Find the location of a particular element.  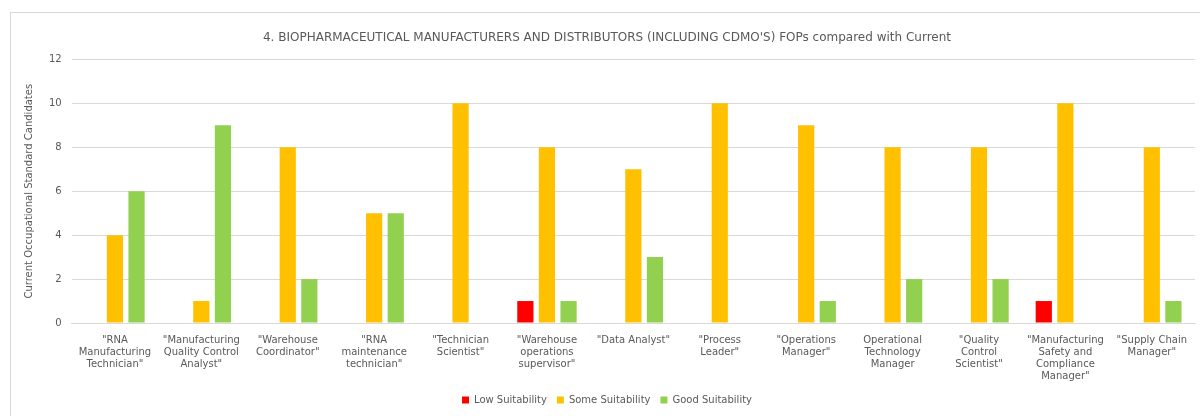

y-tick-label: 8 is located at coordinates (58, 146).